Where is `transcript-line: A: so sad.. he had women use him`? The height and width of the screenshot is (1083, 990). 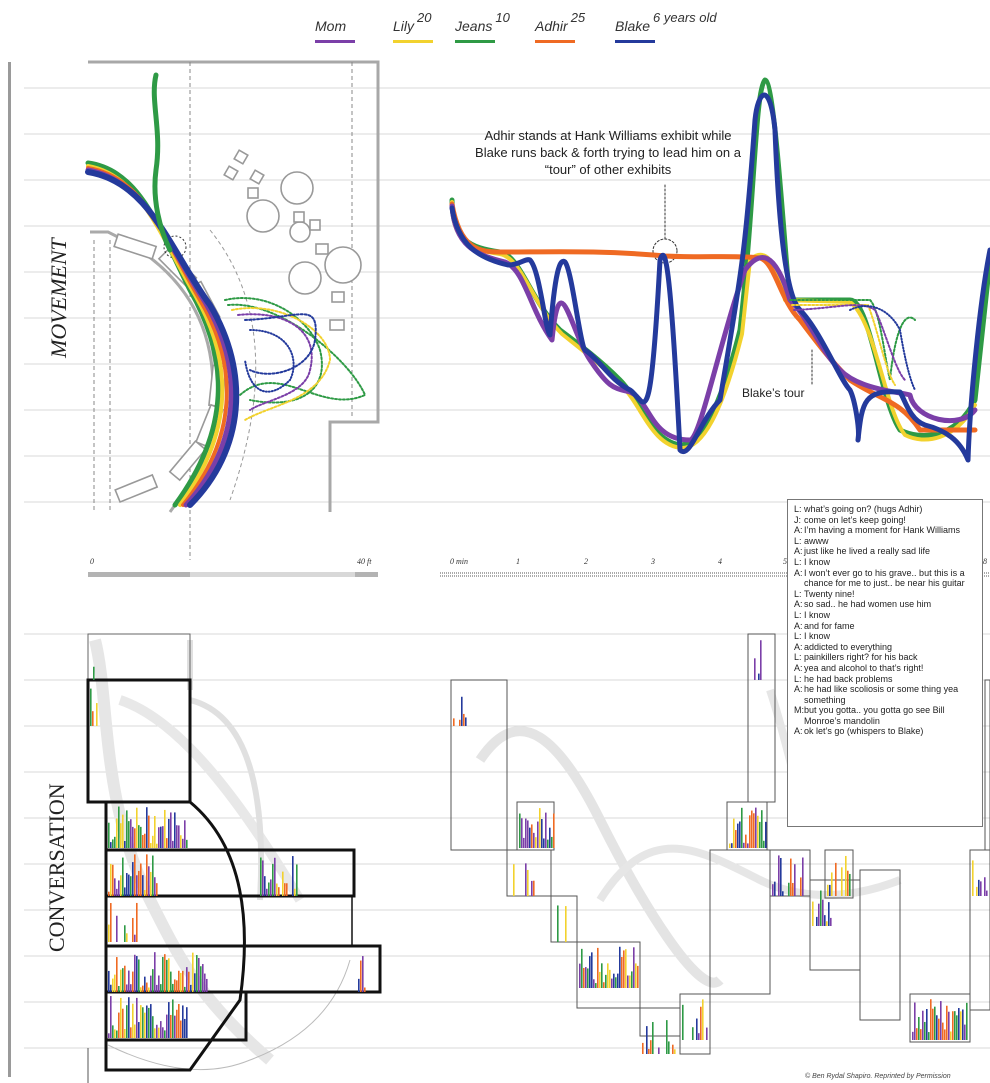
transcript-line: A: so sad.. he had women use him is located at coordinates (885, 604).